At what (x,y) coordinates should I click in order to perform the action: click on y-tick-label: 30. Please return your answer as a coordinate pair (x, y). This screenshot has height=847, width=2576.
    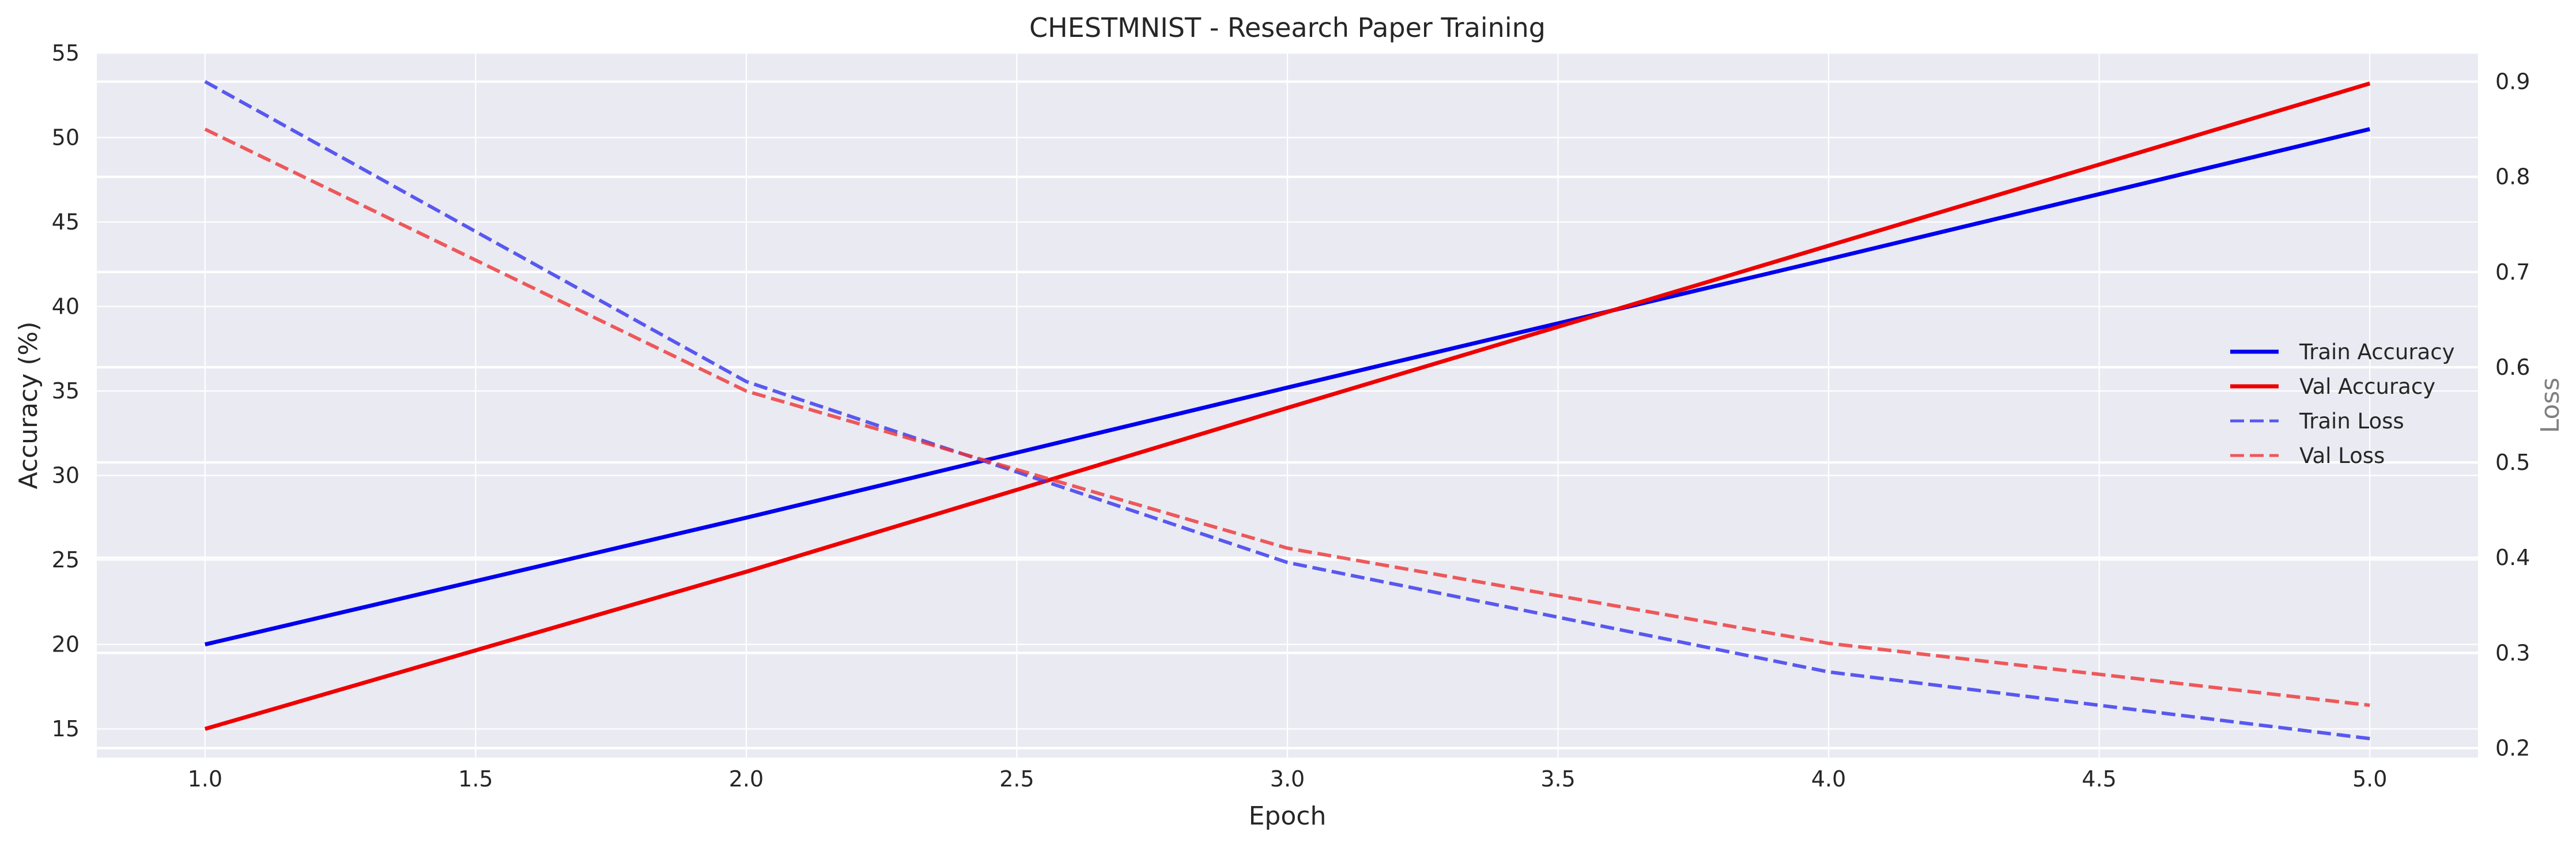
    Looking at the image, I should click on (66, 475).